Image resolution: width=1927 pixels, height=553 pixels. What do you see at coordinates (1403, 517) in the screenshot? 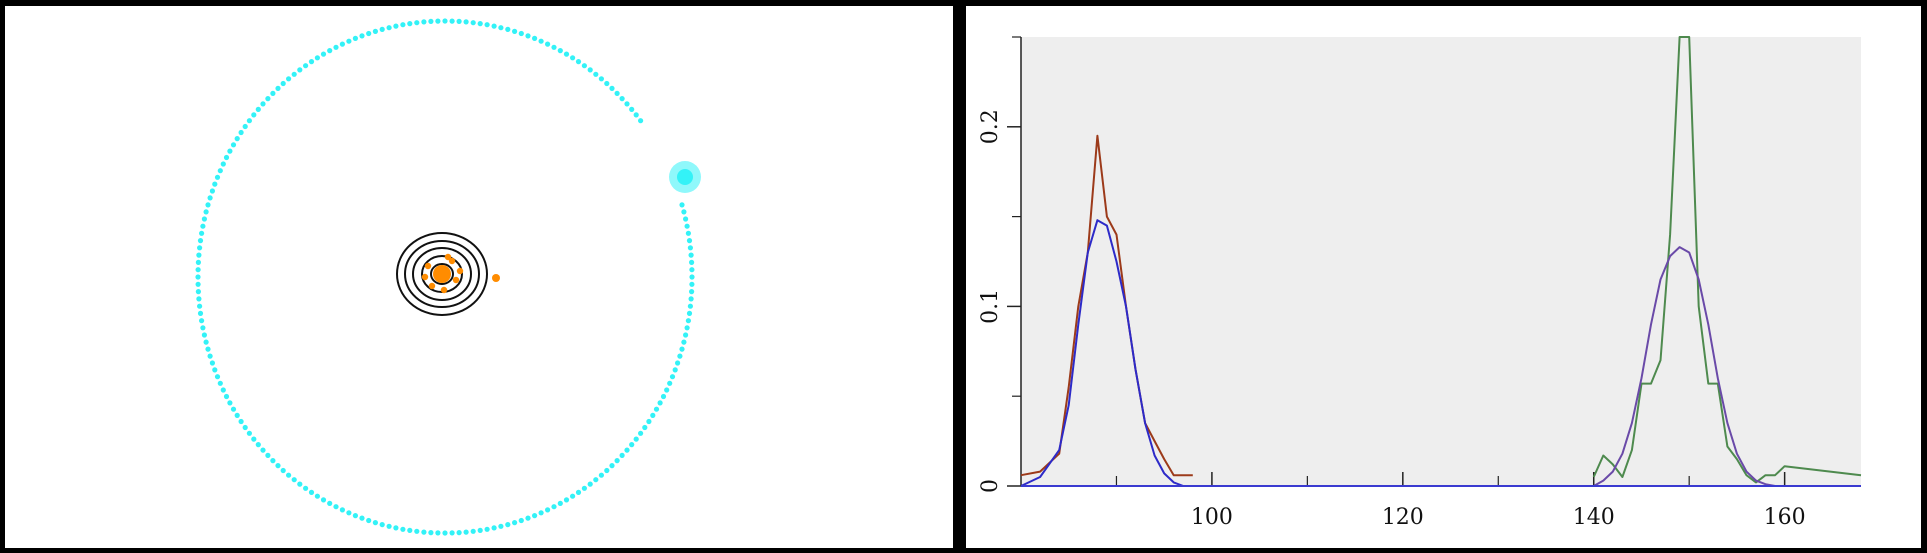
I see `x-tick-label: 120` at bounding box center [1403, 517].